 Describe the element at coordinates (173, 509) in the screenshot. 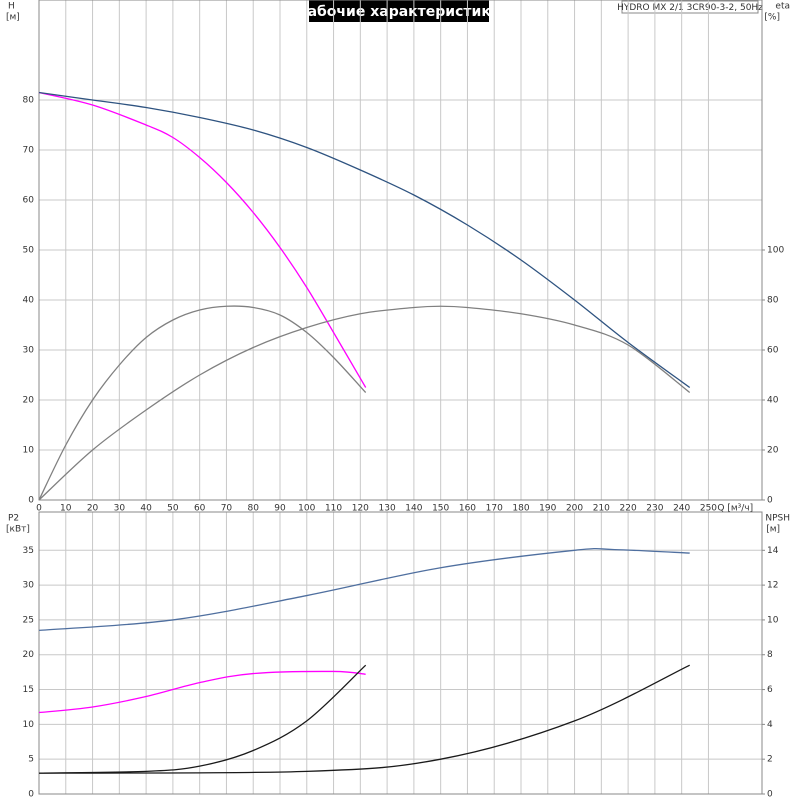

I see `x-tick-label: 50` at that location.